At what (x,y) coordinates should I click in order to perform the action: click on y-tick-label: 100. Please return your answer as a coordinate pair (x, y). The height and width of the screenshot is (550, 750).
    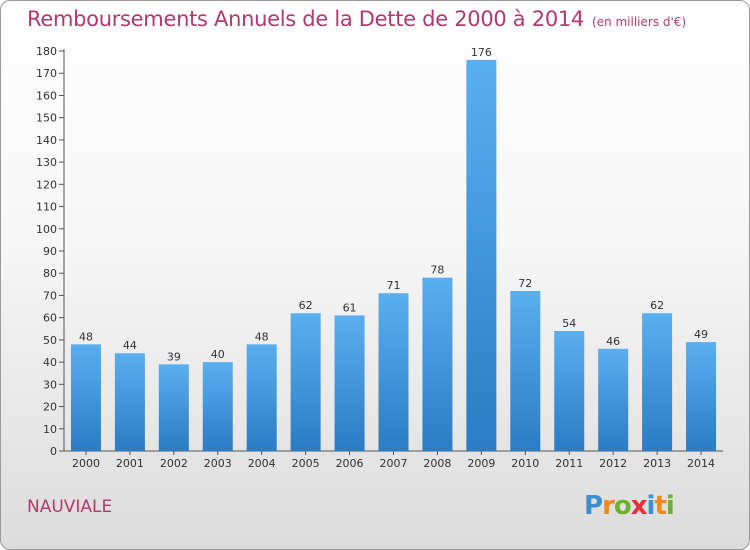
    Looking at the image, I should click on (46, 229).